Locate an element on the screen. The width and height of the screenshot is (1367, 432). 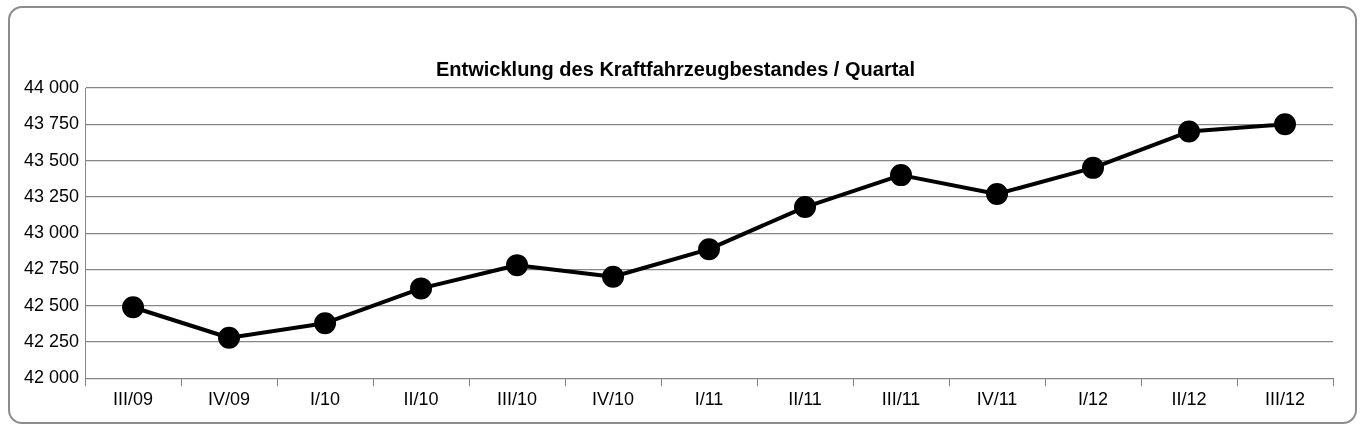
x-tick-label: III/10 is located at coordinates (517, 399).